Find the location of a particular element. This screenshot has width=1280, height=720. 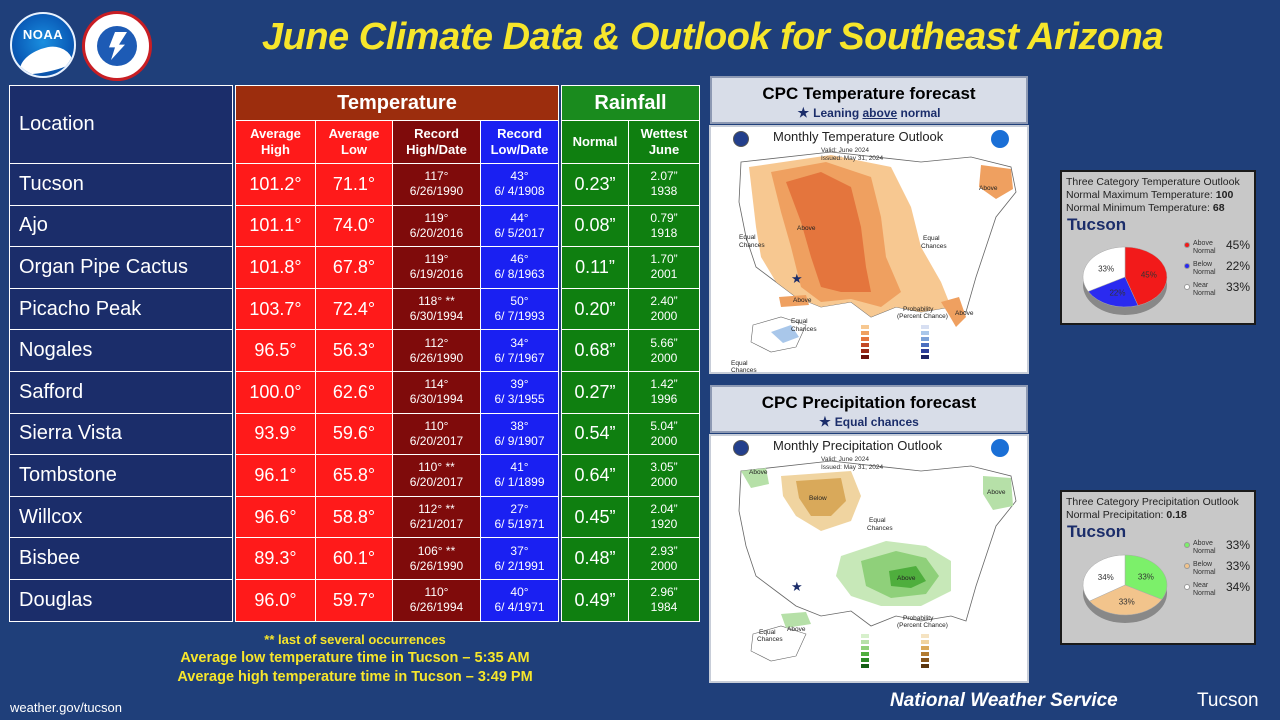

doc-seal-icon is located at coordinates (741, 139).